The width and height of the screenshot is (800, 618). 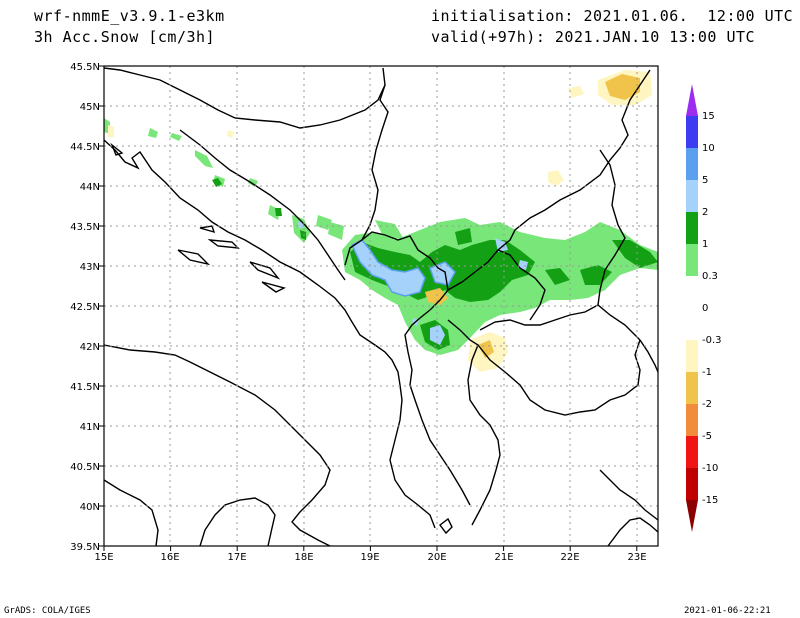 What do you see at coordinates (90, 267) in the screenshot?
I see `lat-label: 43N` at bounding box center [90, 267].